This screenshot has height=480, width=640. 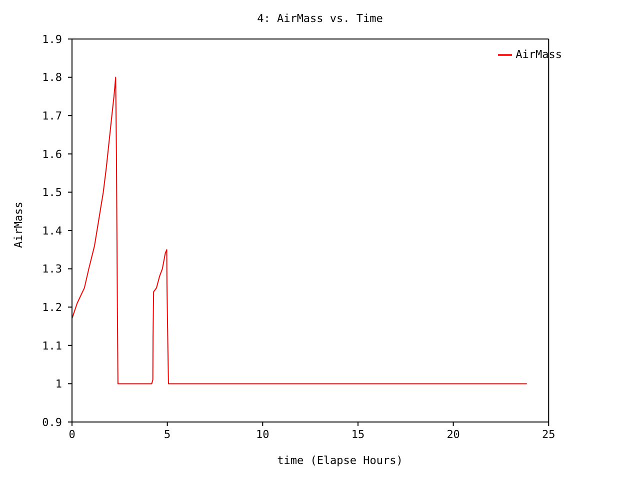 I want to click on x-tick-label: 20, so click(x=453, y=434).